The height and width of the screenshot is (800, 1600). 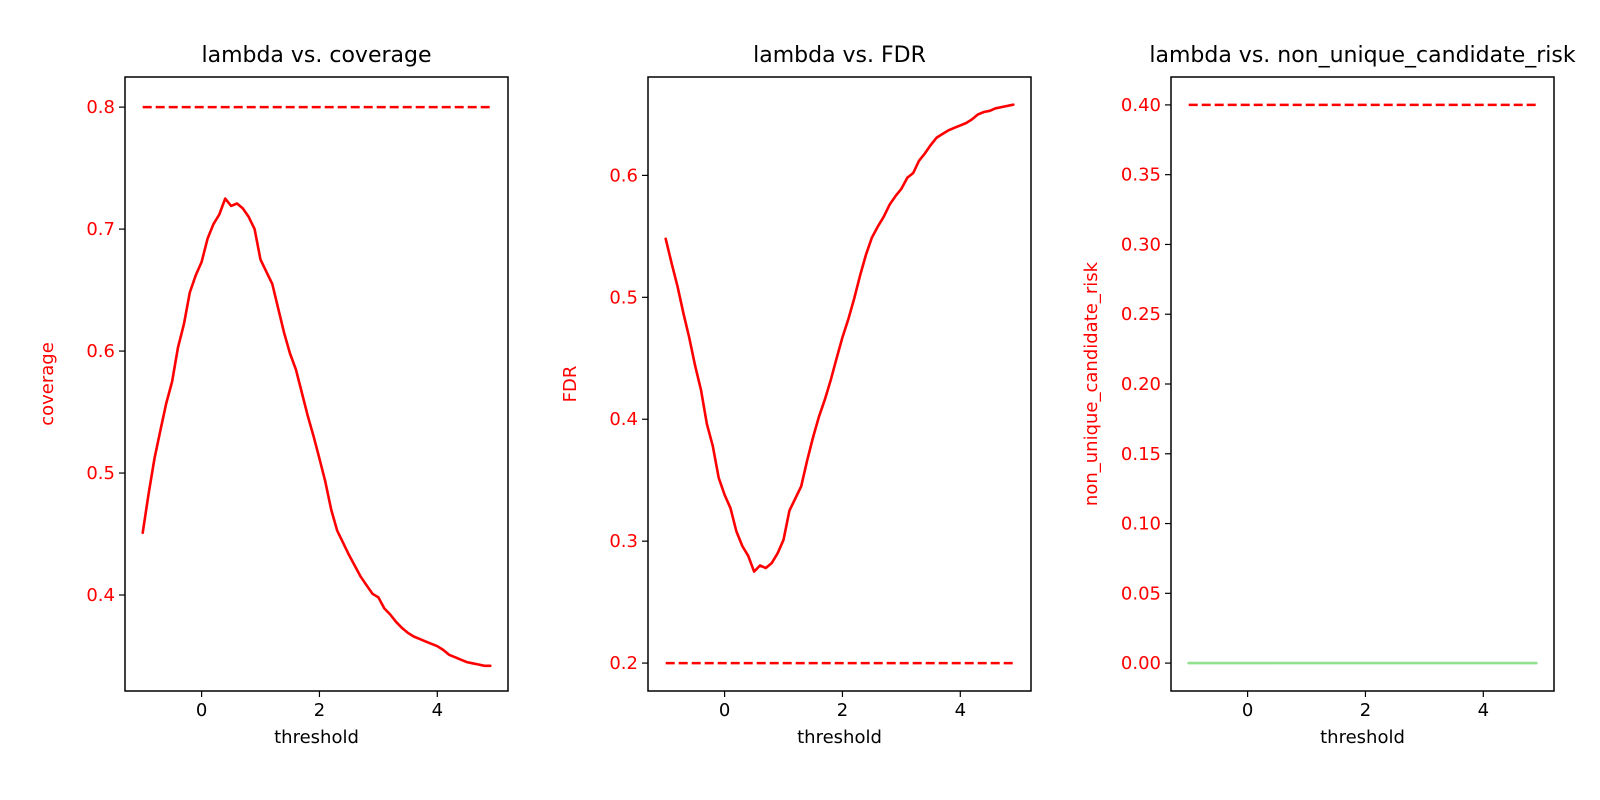 I want to click on y-tick-label: 0.15, so click(x=1141, y=454).